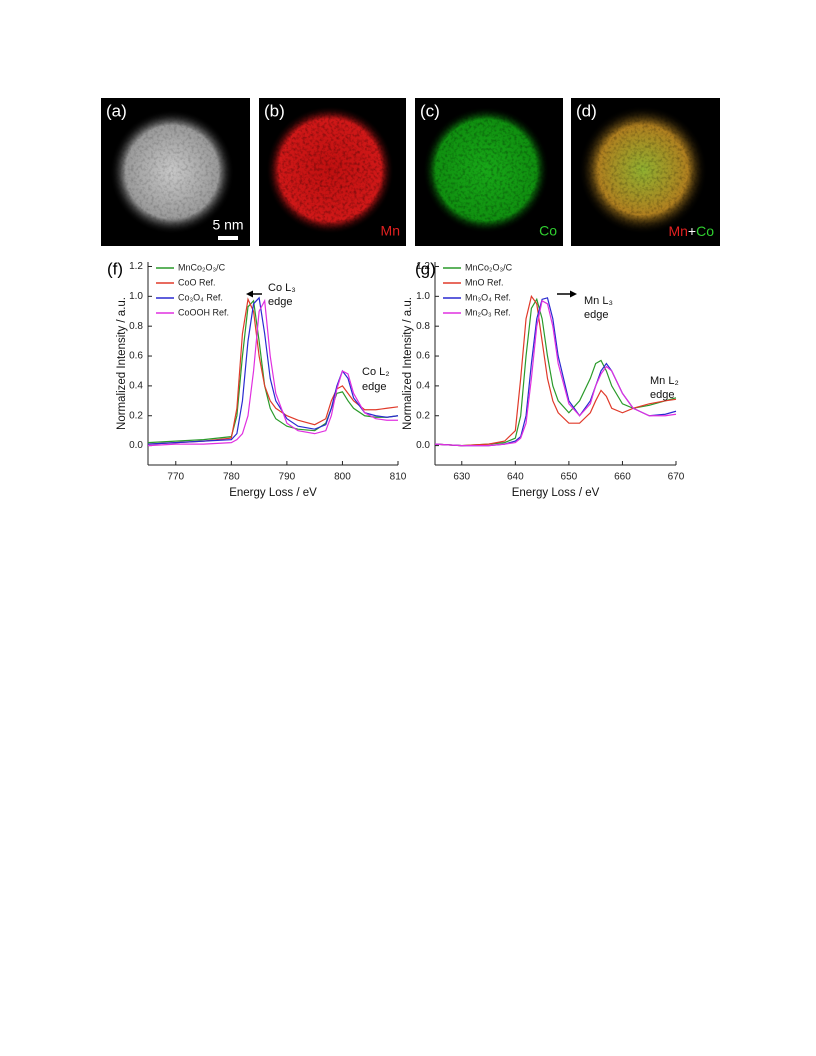 The image size is (816, 1056). Describe the element at coordinates (342, 477) in the screenshot. I see `x-tick-label: 800` at that location.